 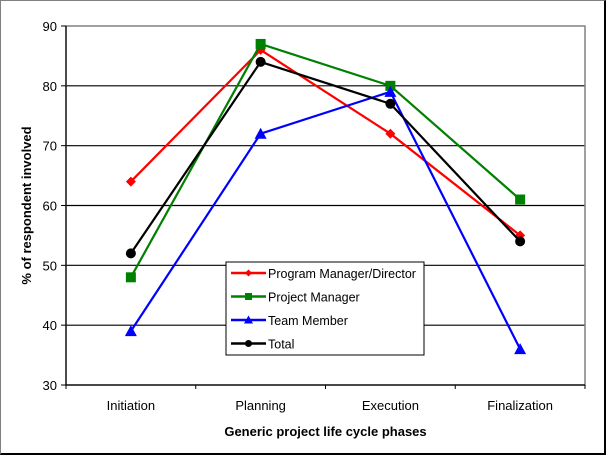 I want to click on y-axis-title: % of respondent involved, so click(x=26, y=205).